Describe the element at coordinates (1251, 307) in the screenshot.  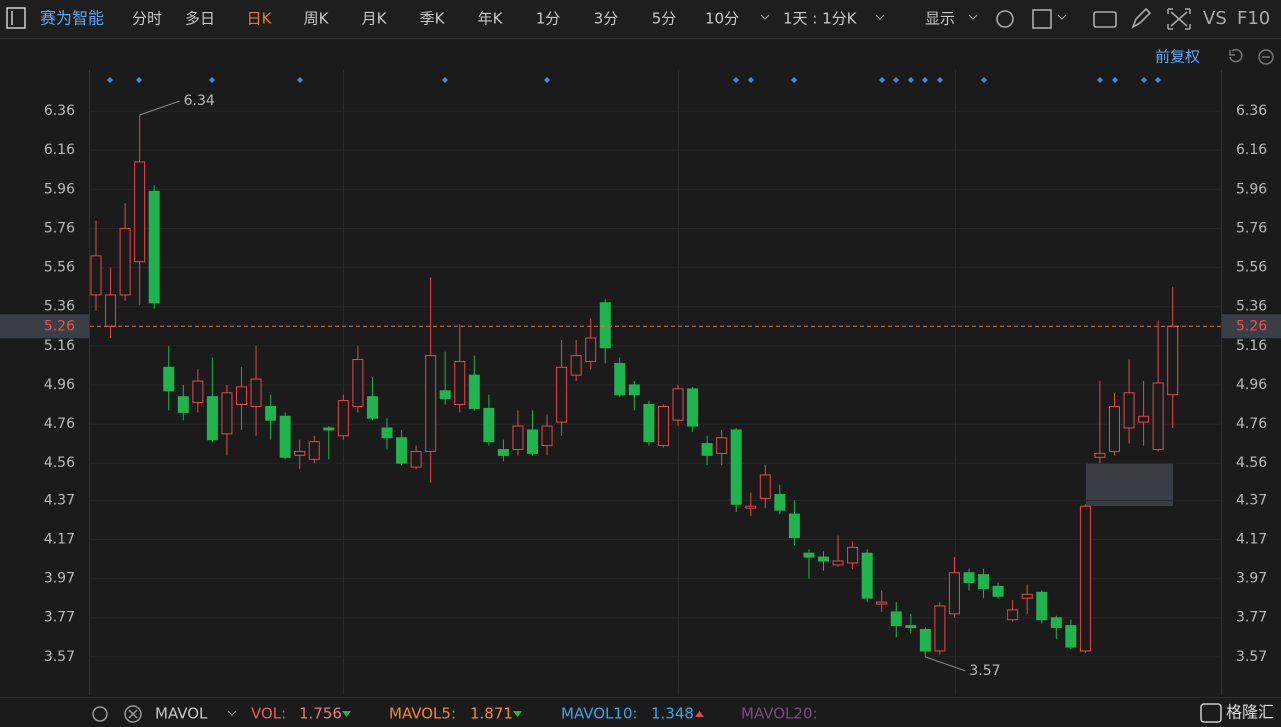
I see `y-tick-label-right: 5.36` at that location.